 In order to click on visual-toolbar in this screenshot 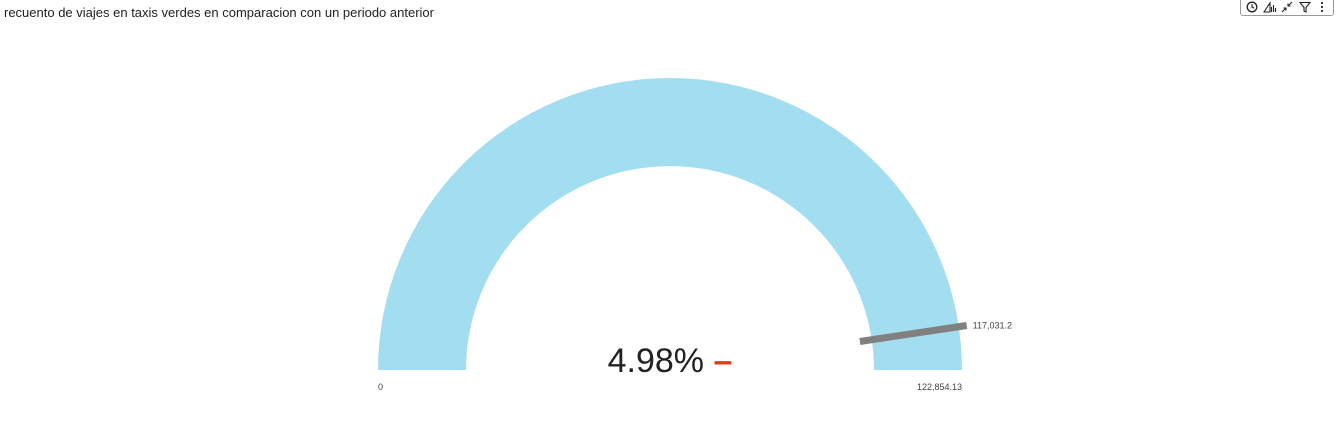, I will do `click(1287, 8)`.